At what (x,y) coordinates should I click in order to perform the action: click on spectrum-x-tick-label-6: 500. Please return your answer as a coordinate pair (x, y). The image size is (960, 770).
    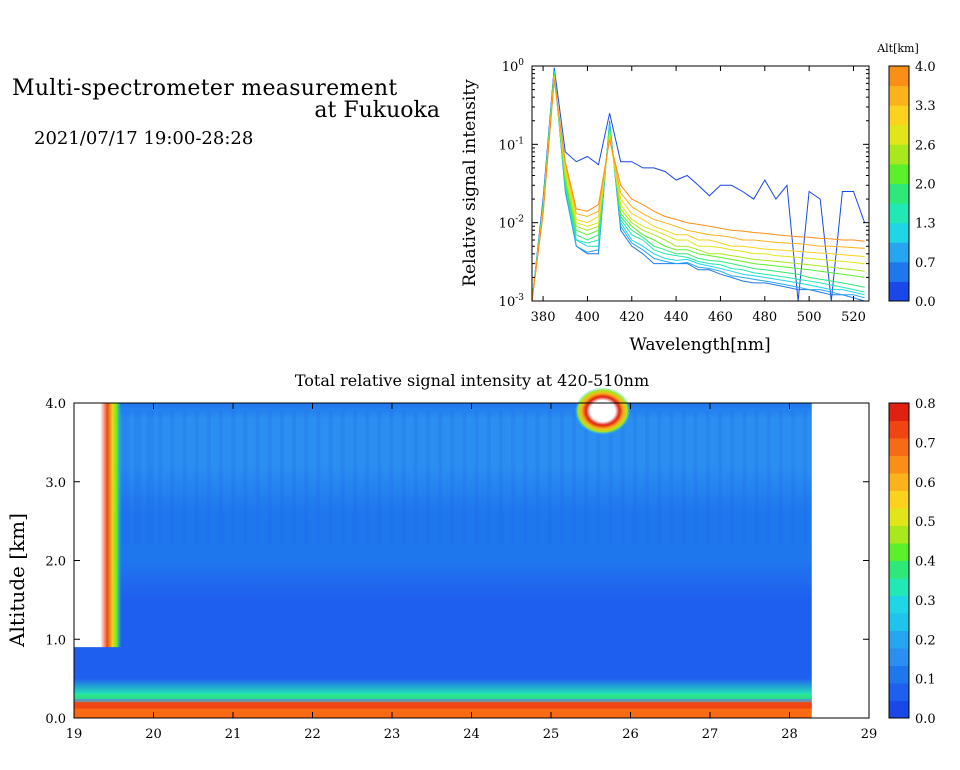
    Looking at the image, I should click on (809, 317).